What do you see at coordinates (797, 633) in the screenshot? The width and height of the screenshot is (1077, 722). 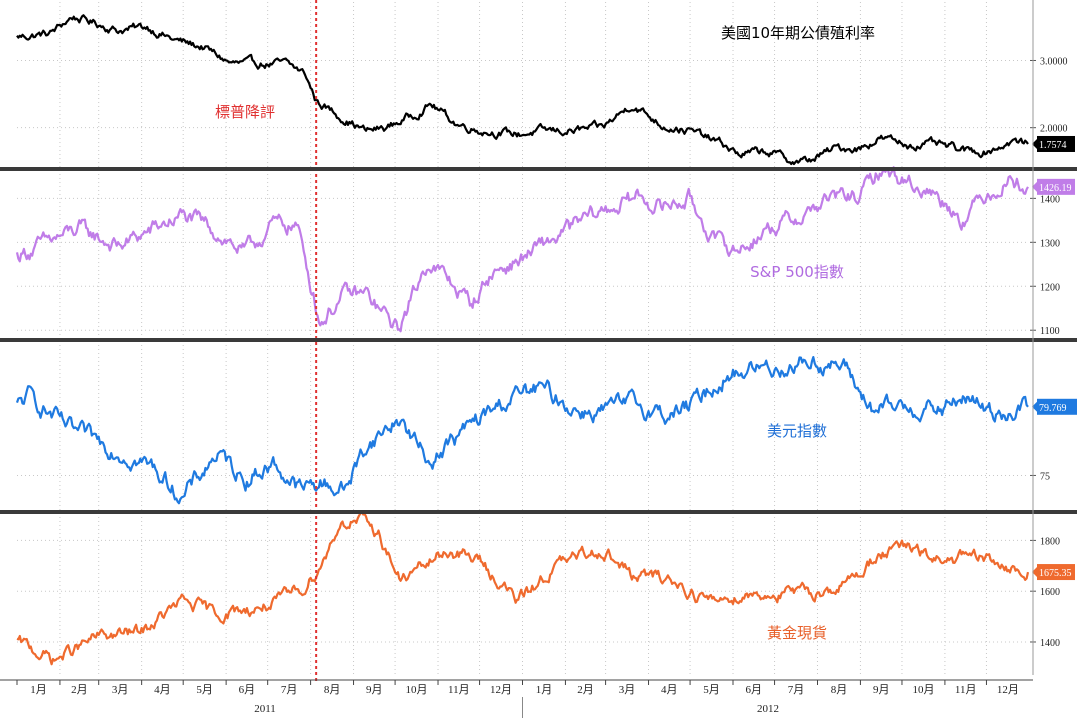 I see `series-title-3: 黃金現貨` at bounding box center [797, 633].